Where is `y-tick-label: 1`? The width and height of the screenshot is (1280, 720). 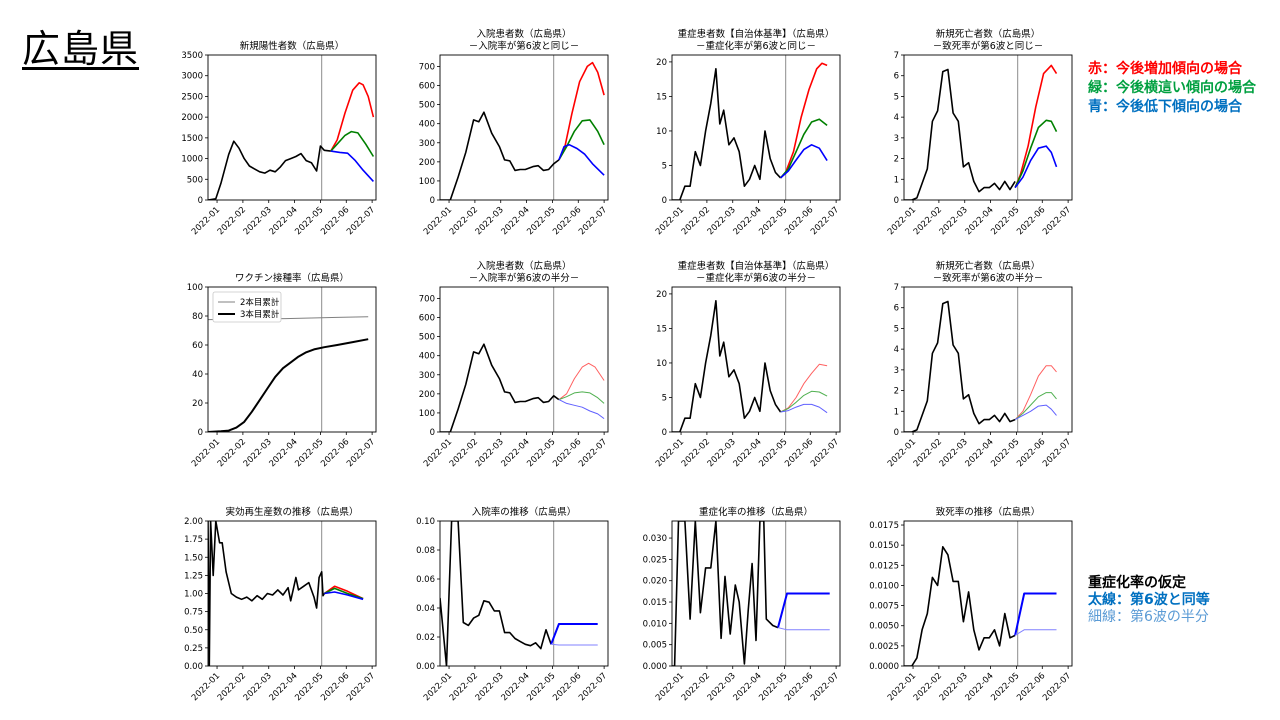 y-tick-label: 1 is located at coordinates (896, 412).